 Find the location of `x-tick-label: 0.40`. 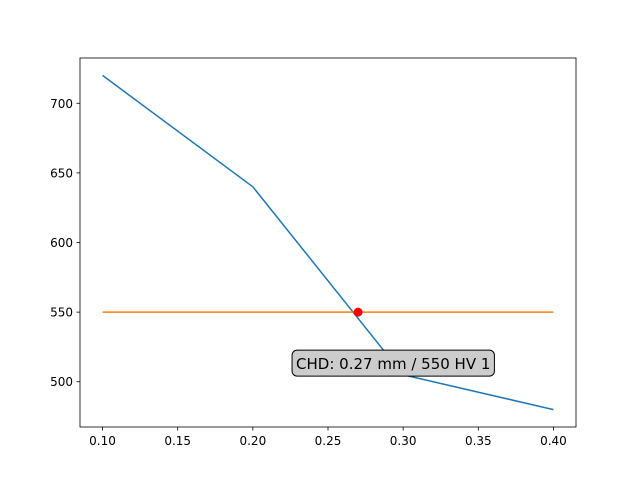

x-tick-label: 0.40 is located at coordinates (553, 441).